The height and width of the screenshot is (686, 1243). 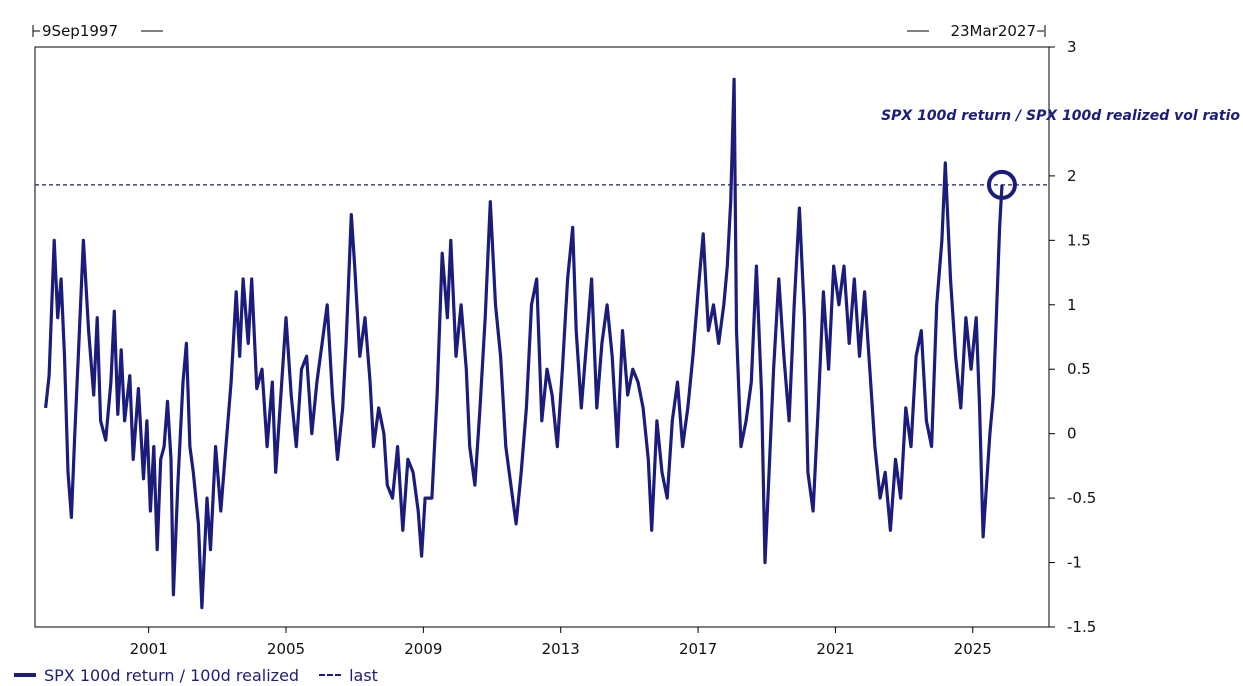 I want to click on date-end-marker: 23Mar2027, so click(x=976, y=31).